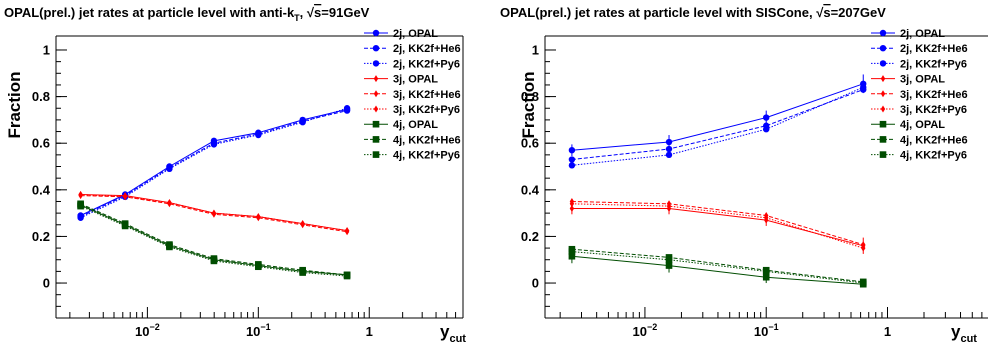  I want to click on y-axis-label: Fraction, so click(14, 104).